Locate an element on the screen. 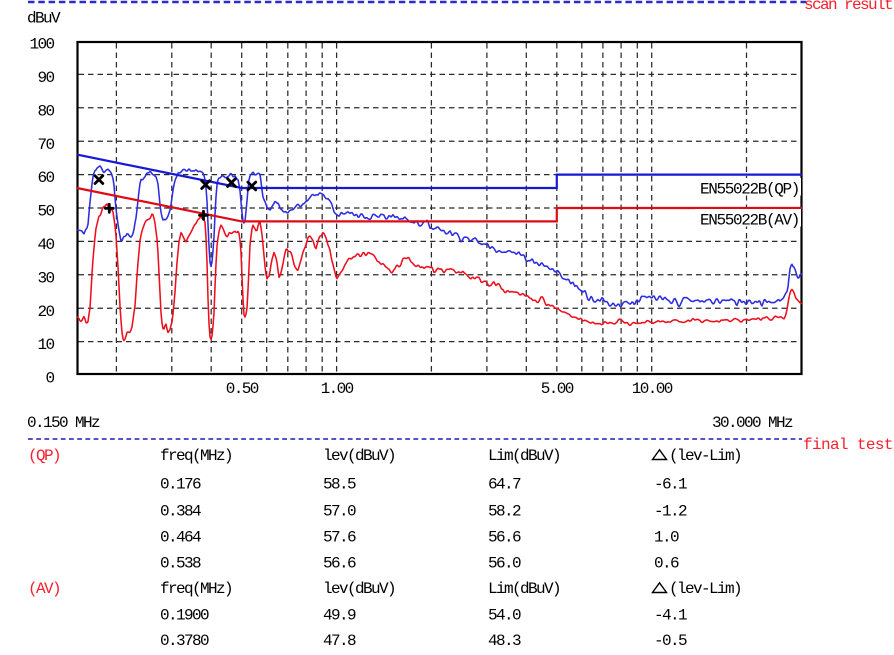  svg-text: 1.00 is located at coordinates (337, 389).